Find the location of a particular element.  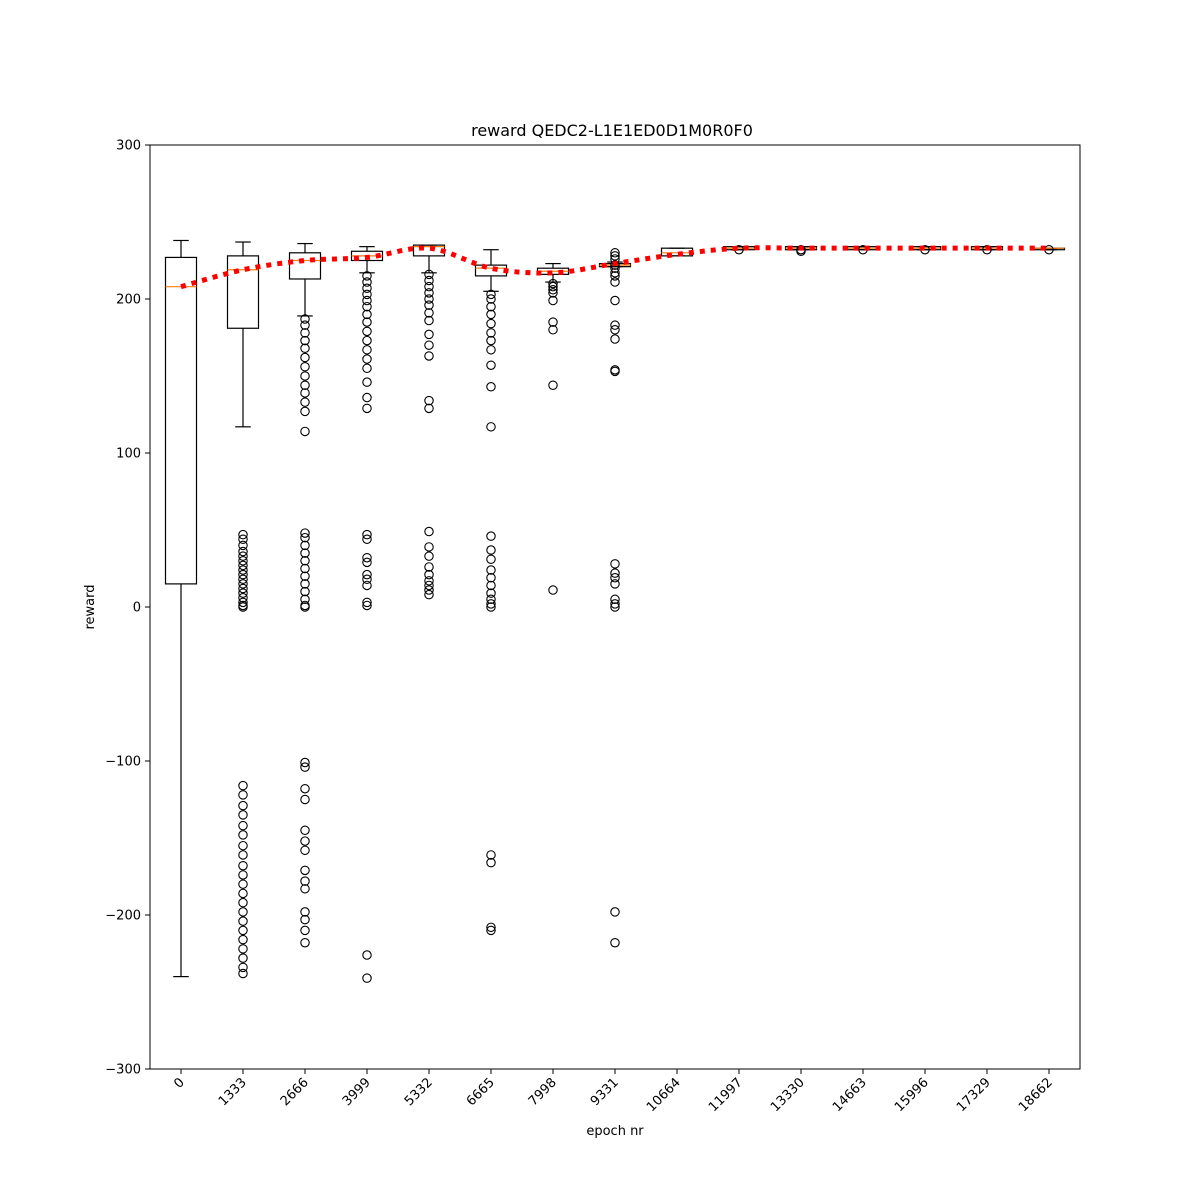

box-iqr is located at coordinates (243, 292).